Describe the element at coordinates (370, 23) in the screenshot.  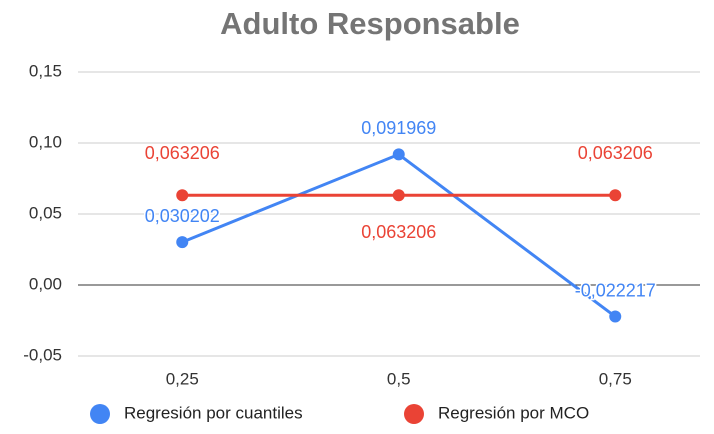
I see `chart-title: Adulto Responsable` at that location.